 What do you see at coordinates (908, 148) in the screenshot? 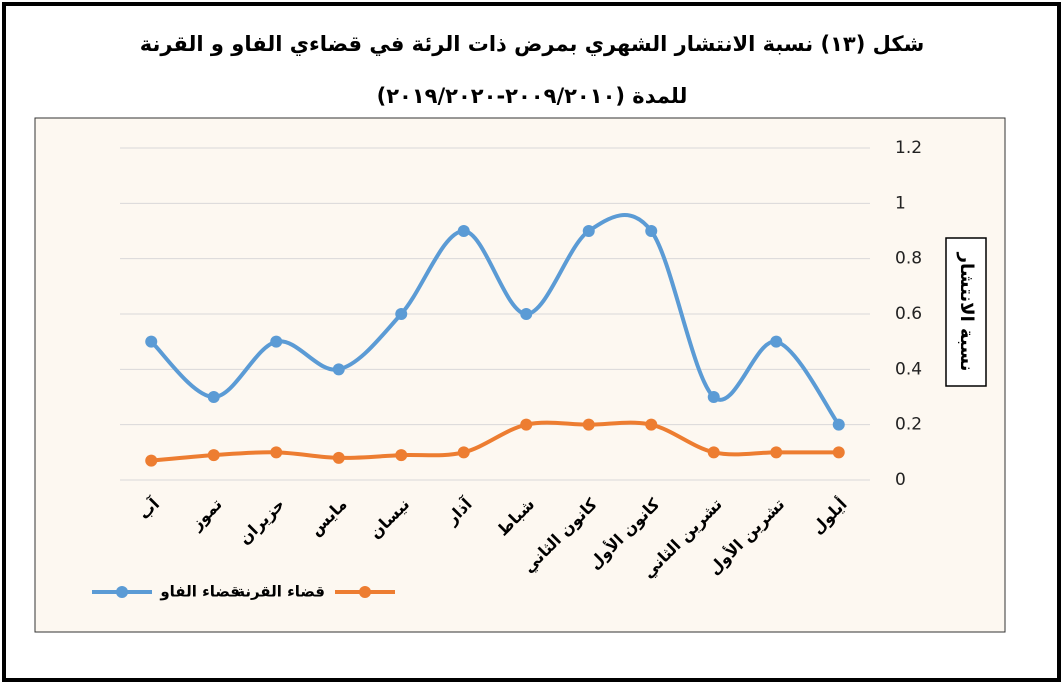
I see `y-tick-label: 1.2` at bounding box center [908, 148].